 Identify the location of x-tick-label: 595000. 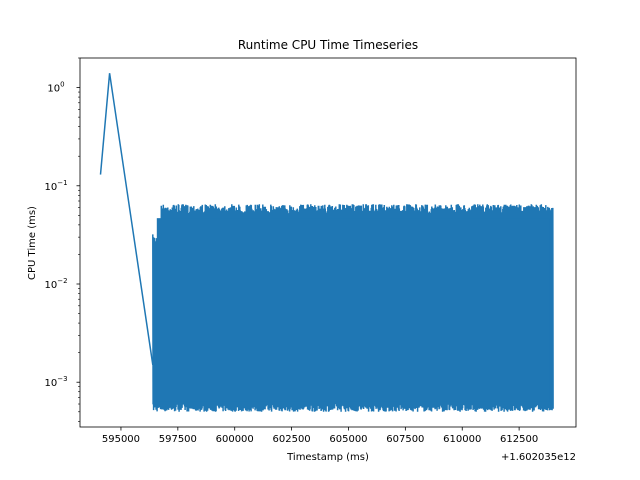
(121, 439).